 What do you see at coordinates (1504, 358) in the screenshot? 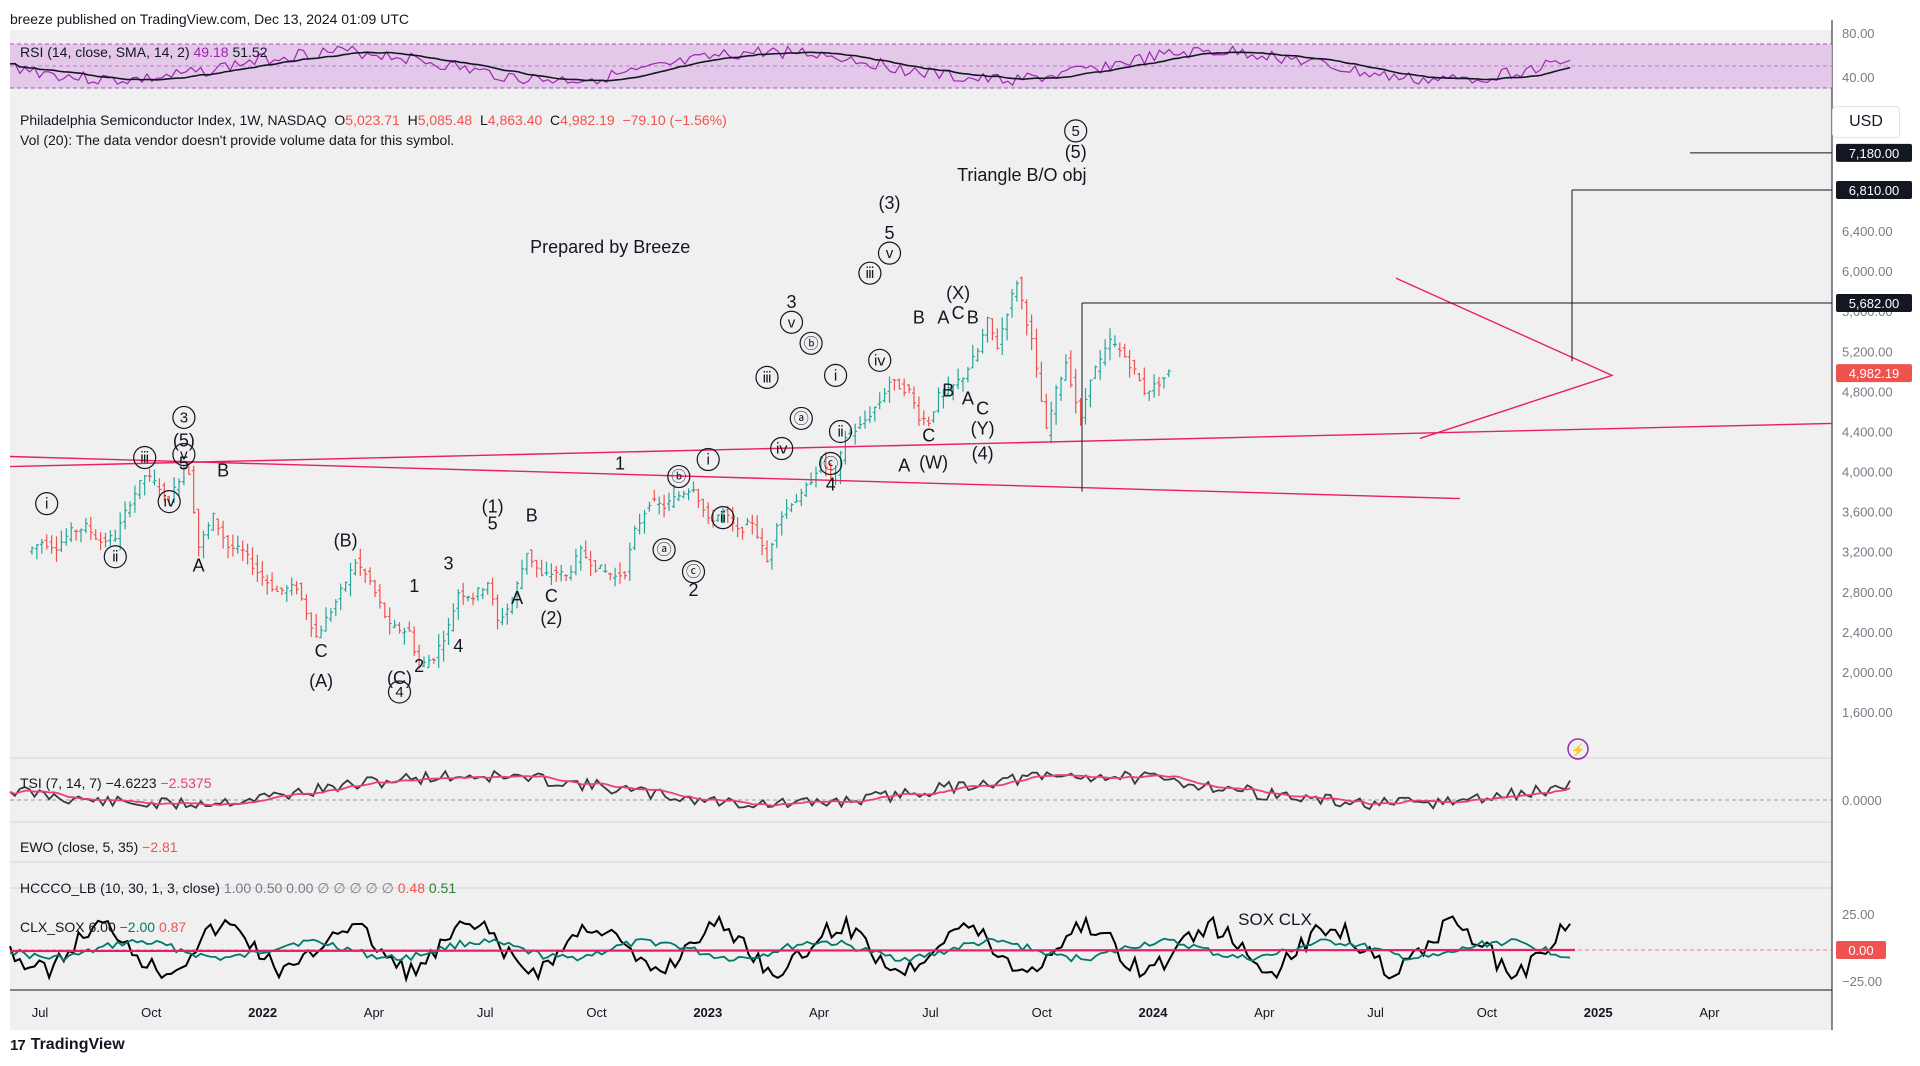
I see `triangle-lines` at bounding box center [1504, 358].